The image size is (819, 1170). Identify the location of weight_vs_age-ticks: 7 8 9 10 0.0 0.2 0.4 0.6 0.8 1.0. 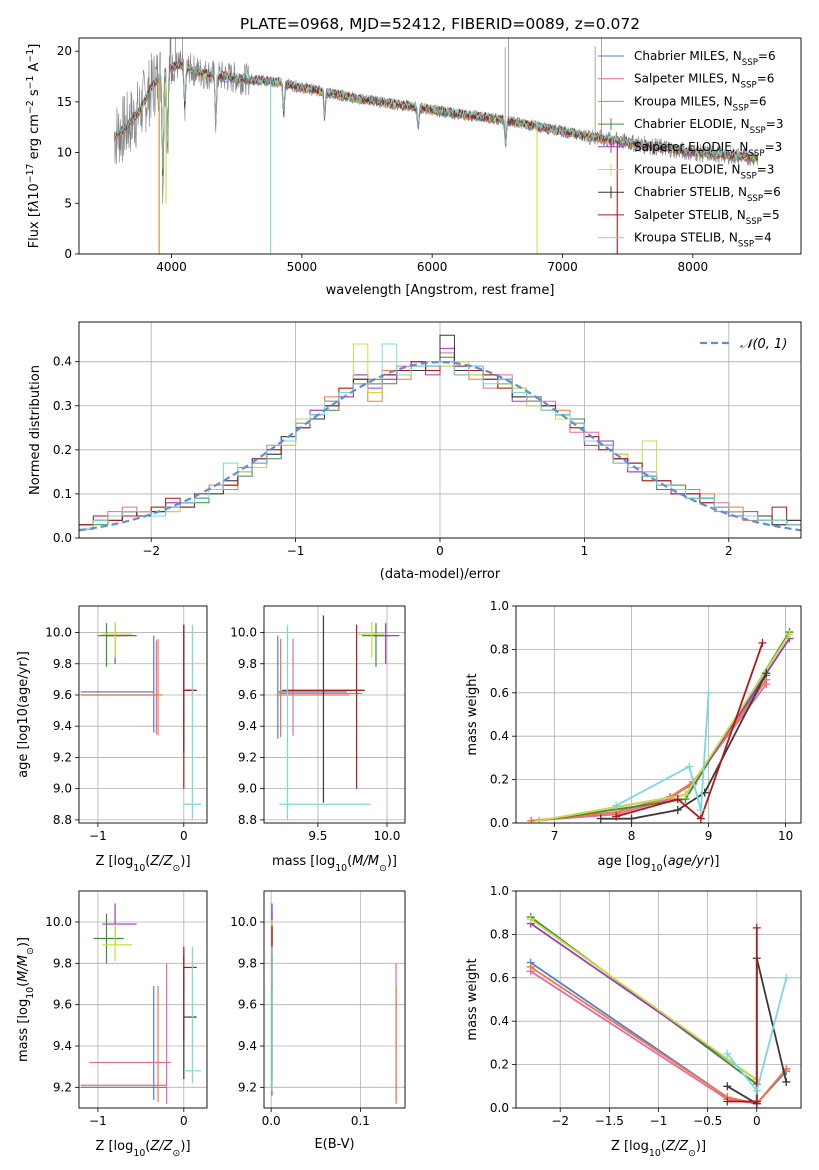
(641, 721).